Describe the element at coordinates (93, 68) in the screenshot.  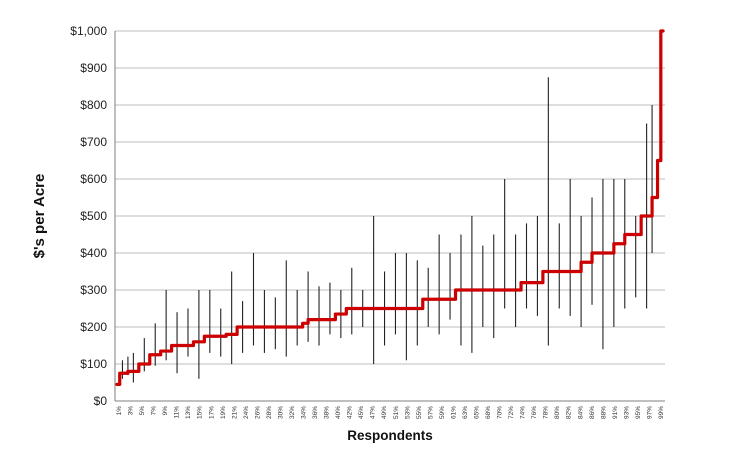
I see `y-tick-label: $900` at that location.